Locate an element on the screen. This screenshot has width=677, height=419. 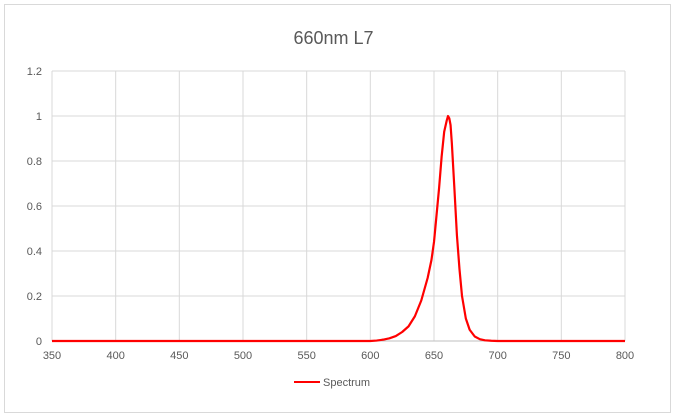
x-tick-label: 800 is located at coordinates (625, 356).